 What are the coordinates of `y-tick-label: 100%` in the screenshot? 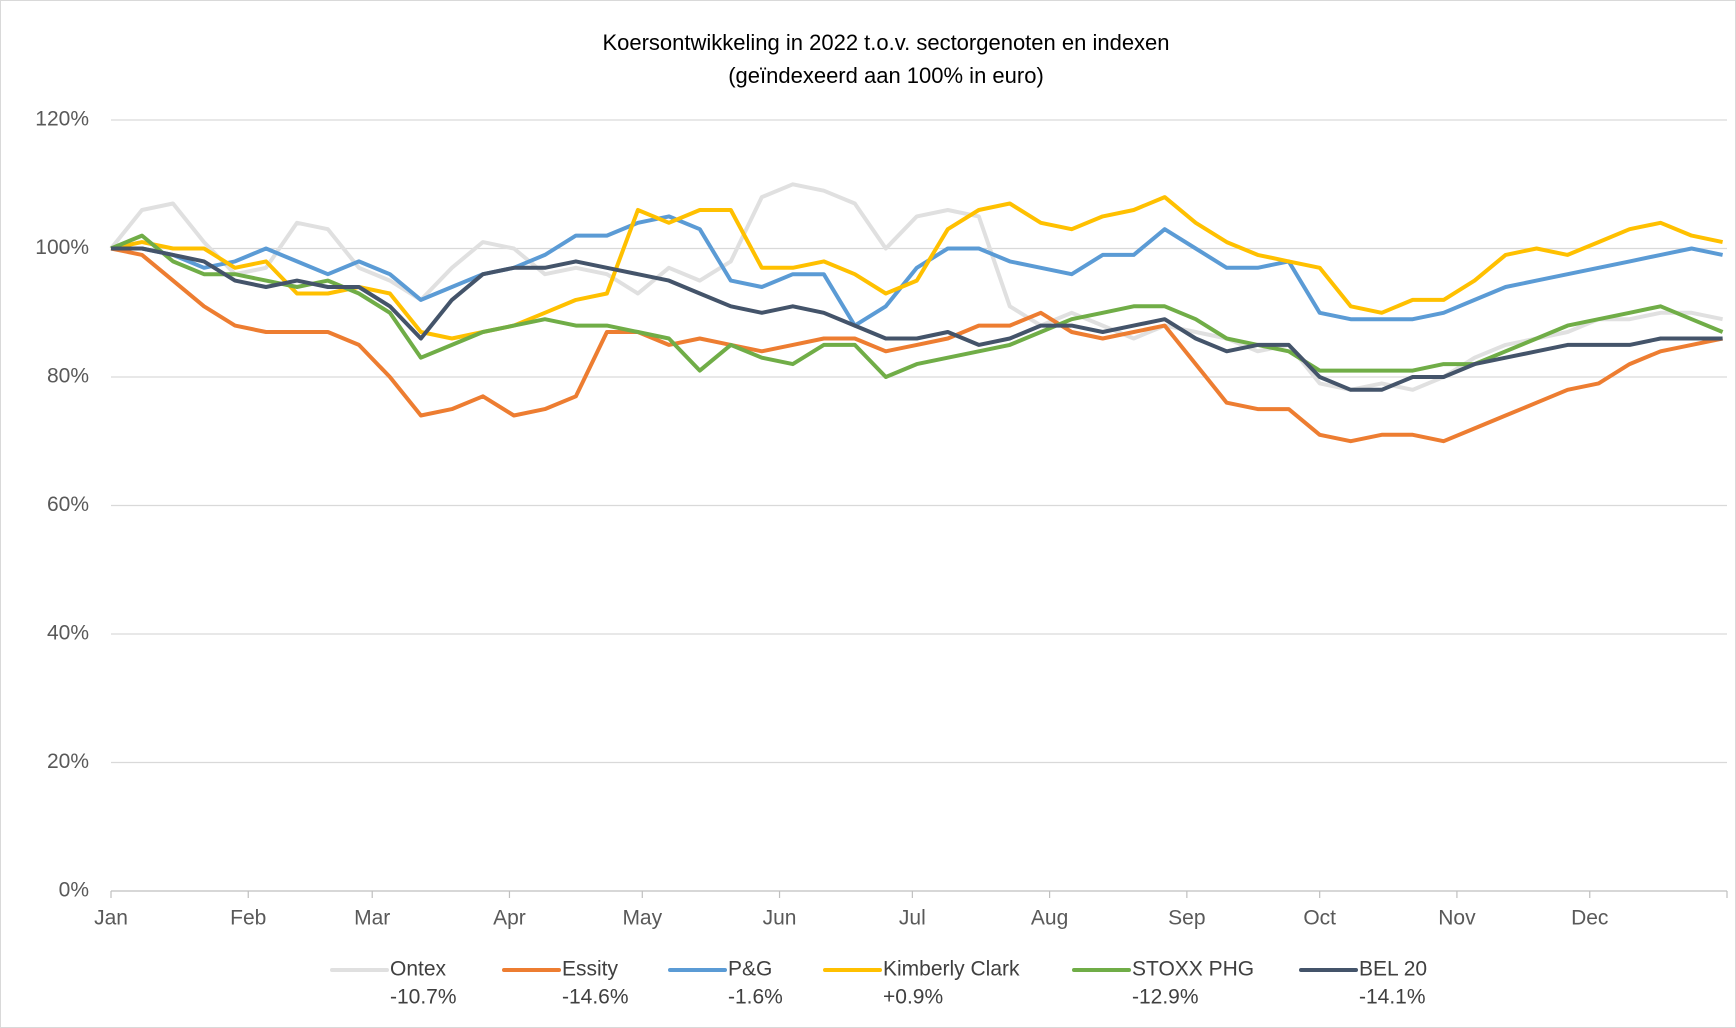 It's located at (62, 247).